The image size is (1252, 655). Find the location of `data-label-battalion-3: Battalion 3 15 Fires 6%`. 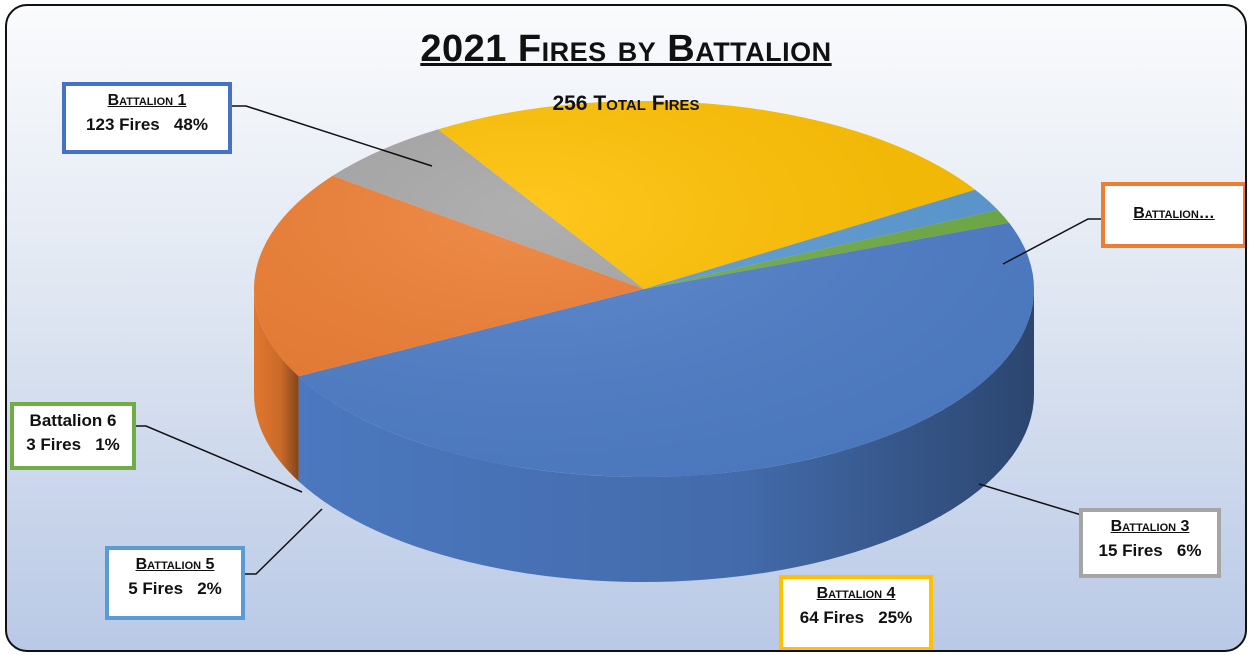

data-label-battalion-3: Battalion 3 15 Fires 6% is located at coordinates (1150, 543).